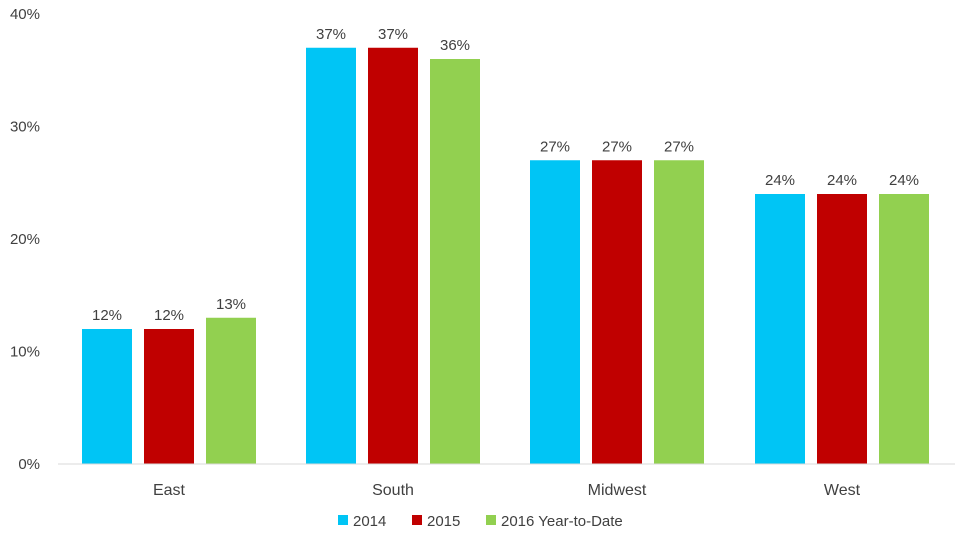 The image size is (962, 540). I want to click on y-axis: 0% 10% 20% 30% 40%, so click(25, 239).